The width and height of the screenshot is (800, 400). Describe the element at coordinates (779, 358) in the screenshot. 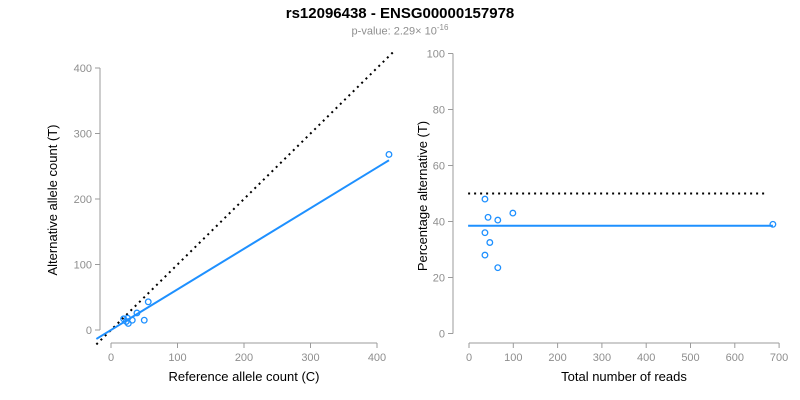

I see `x-tick-label: 700` at that location.